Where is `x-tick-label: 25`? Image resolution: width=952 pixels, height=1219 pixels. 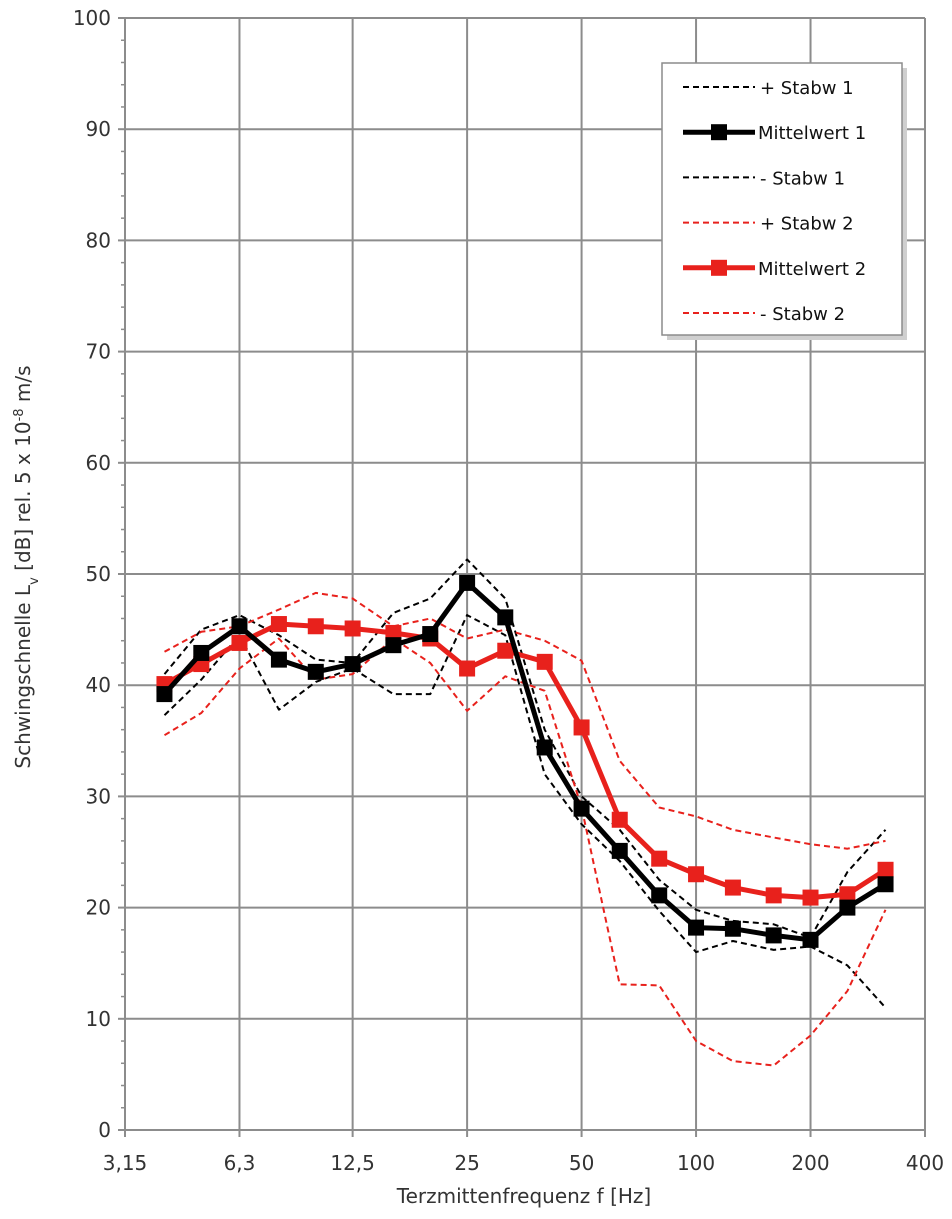
x-tick-label: 25 is located at coordinates (466, 1163).